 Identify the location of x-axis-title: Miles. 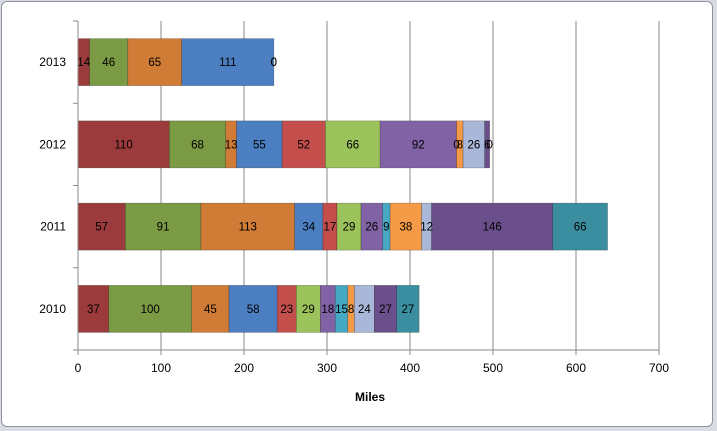
(370, 397).